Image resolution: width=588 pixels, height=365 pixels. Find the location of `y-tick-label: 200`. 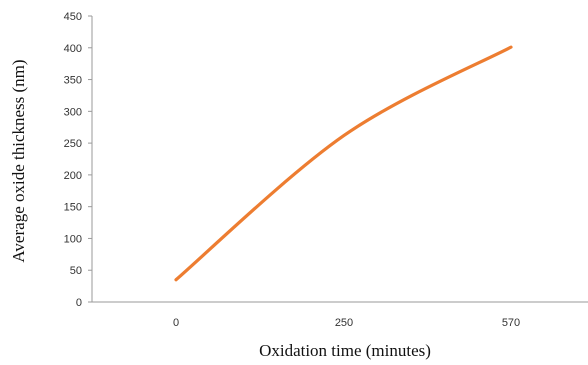

y-tick-label: 200 is located at coordinates (73, 176).